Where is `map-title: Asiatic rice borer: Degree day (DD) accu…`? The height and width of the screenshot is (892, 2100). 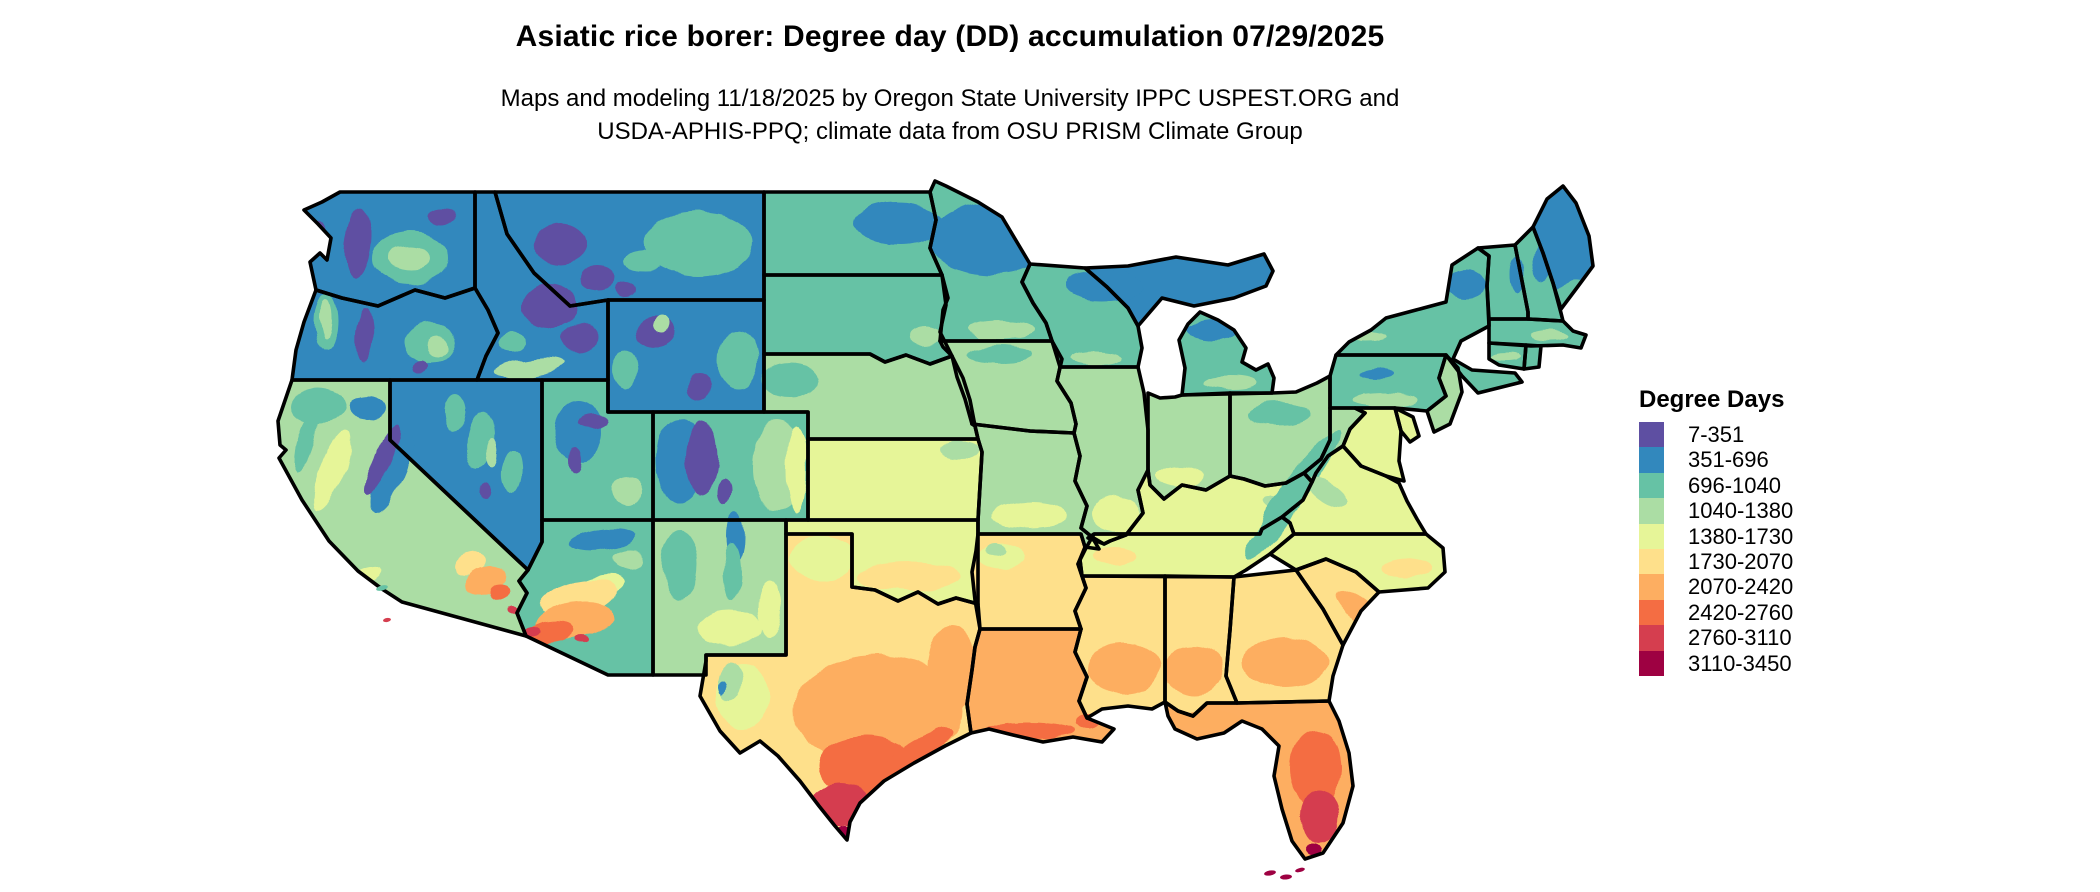 map-title: Asiatic rice borer: Degree day (DD) accu… is located at coordinates (950, 36).